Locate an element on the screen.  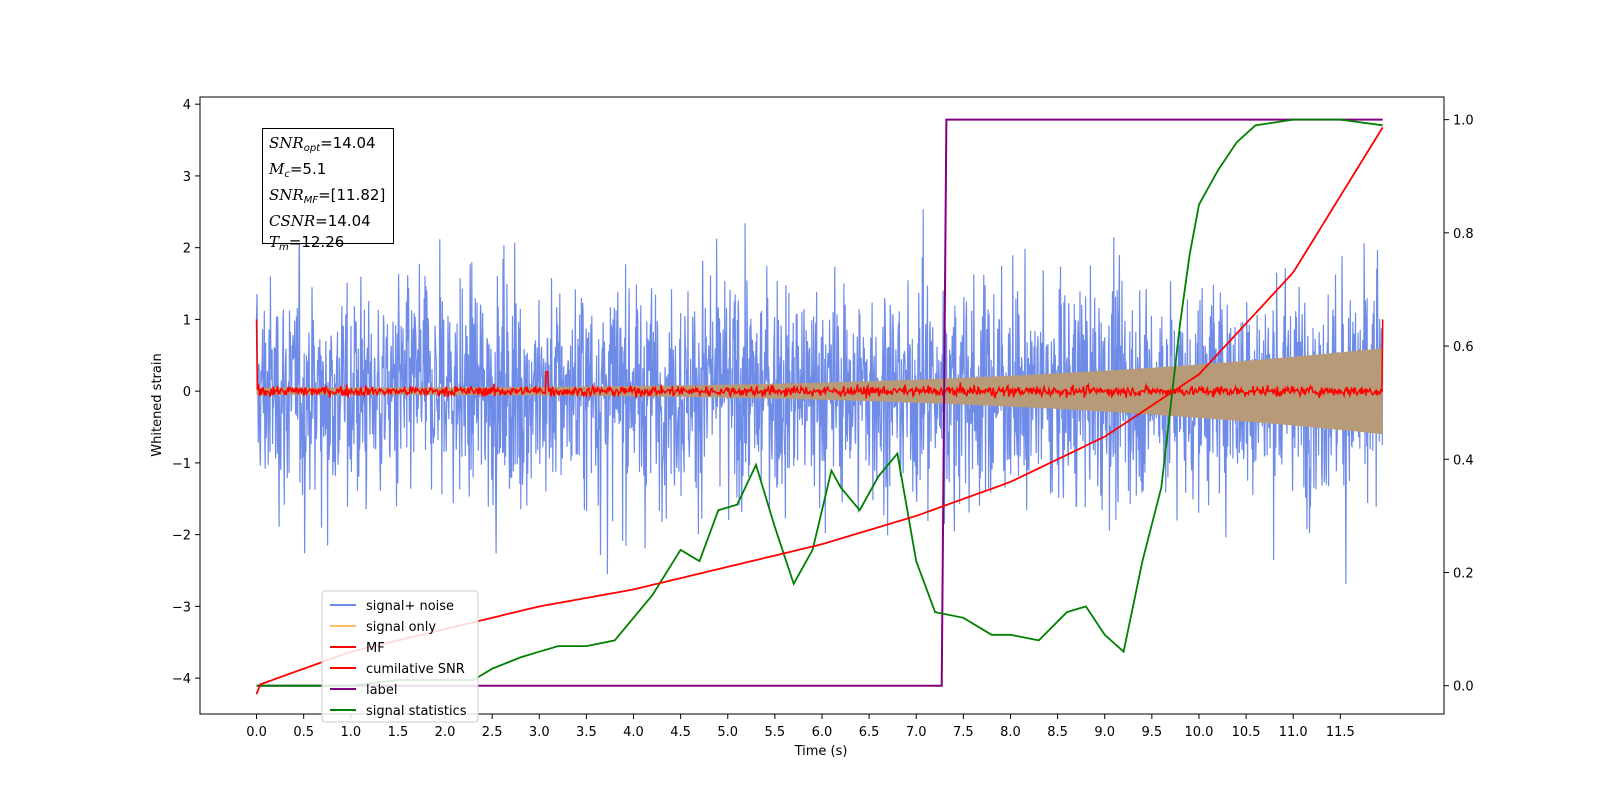
x-tick-label: 11.0 is located at coordinates (1293, 732).